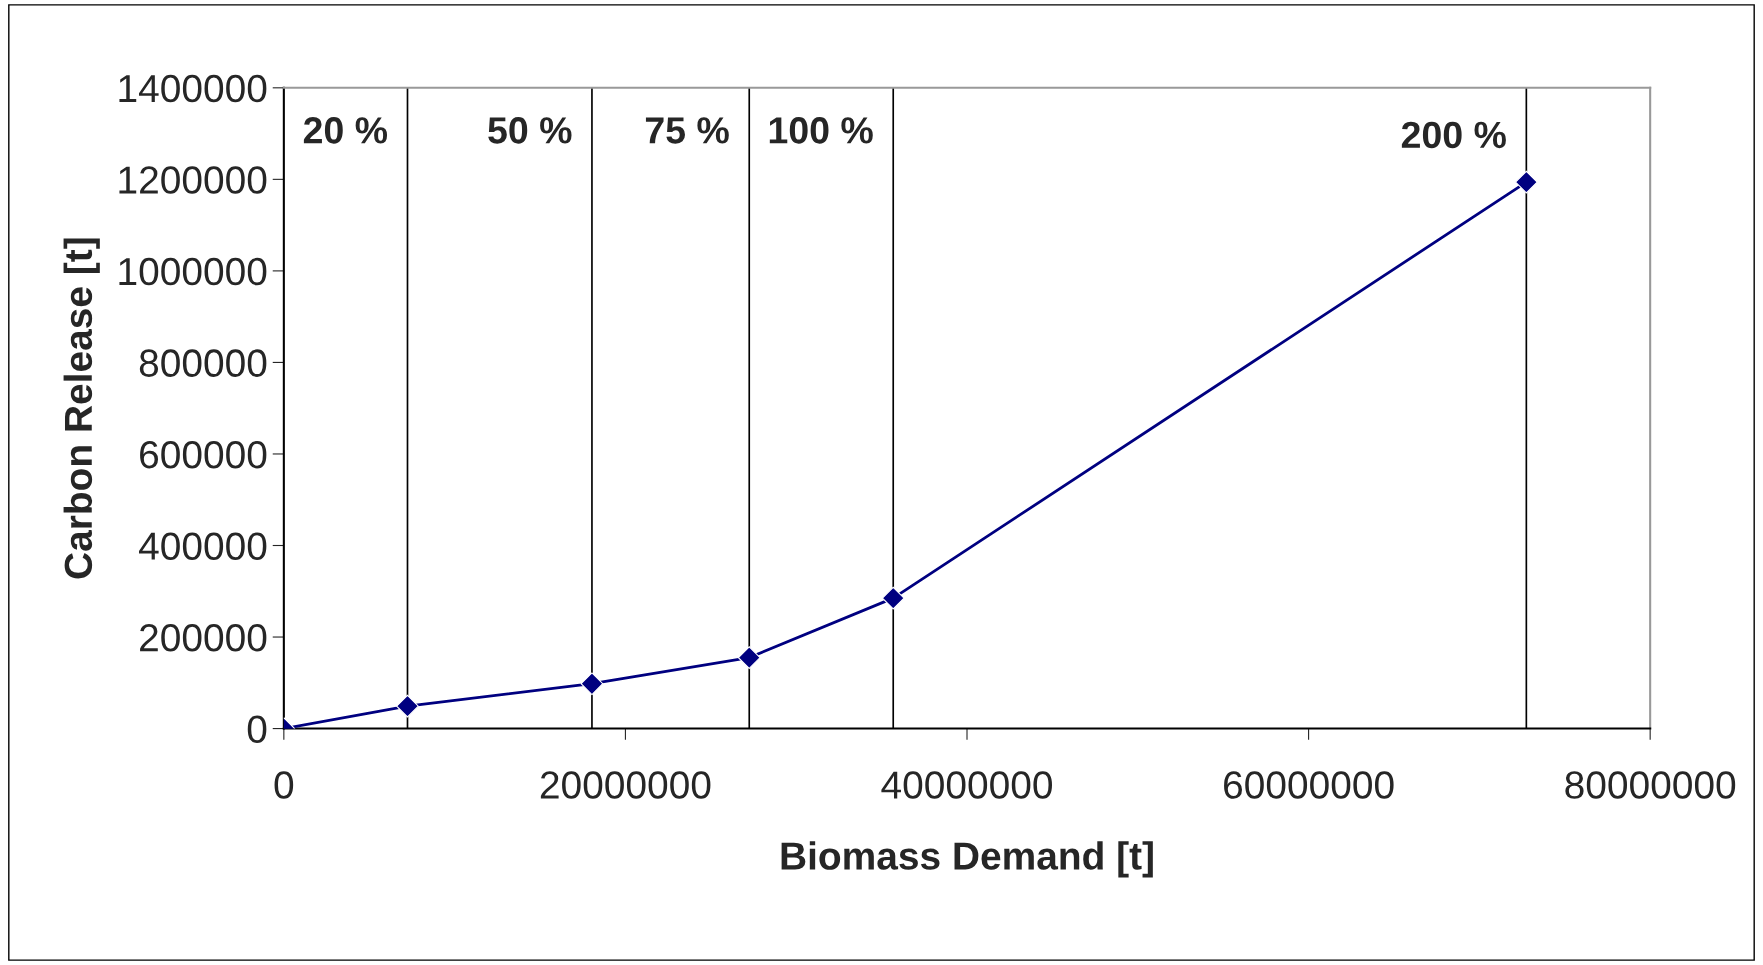 Image resolution: width=1763 pixels, height=965 pixels. Describe the element at coordinates (193, 271) in the screenshot. I see `y-tick-label: 1000000` at that location.